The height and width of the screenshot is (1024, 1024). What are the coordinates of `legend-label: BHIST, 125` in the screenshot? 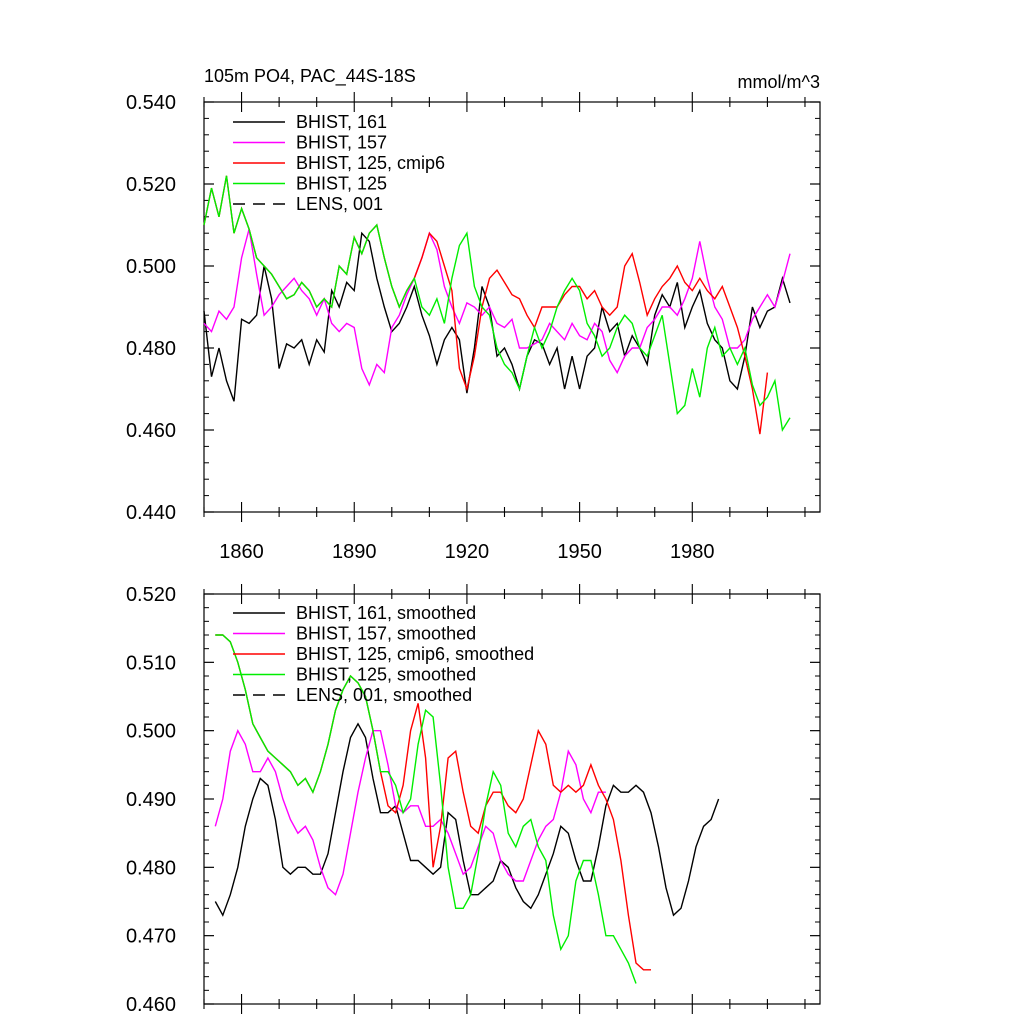 It's located at (341, 184).